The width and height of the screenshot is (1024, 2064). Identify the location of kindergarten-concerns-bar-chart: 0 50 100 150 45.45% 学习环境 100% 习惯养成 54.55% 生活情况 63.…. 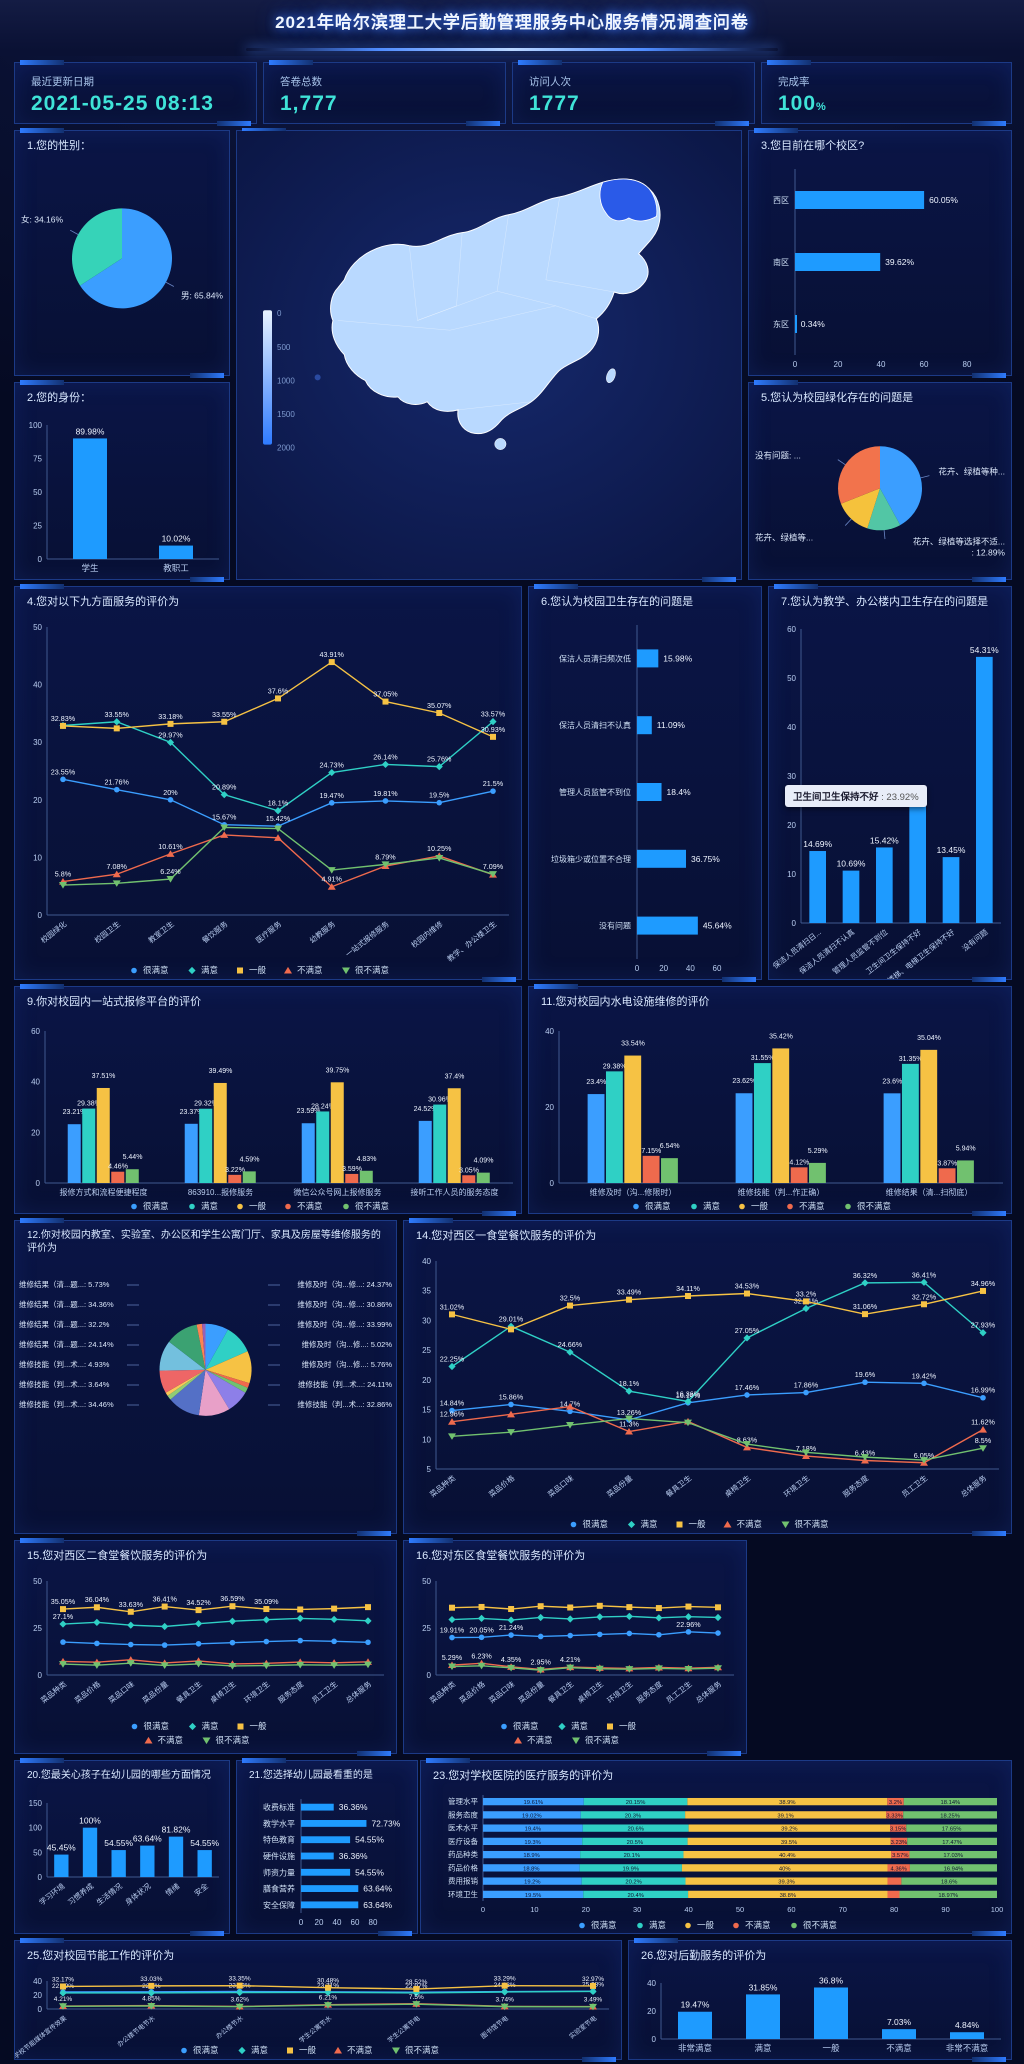
(122, 1861).